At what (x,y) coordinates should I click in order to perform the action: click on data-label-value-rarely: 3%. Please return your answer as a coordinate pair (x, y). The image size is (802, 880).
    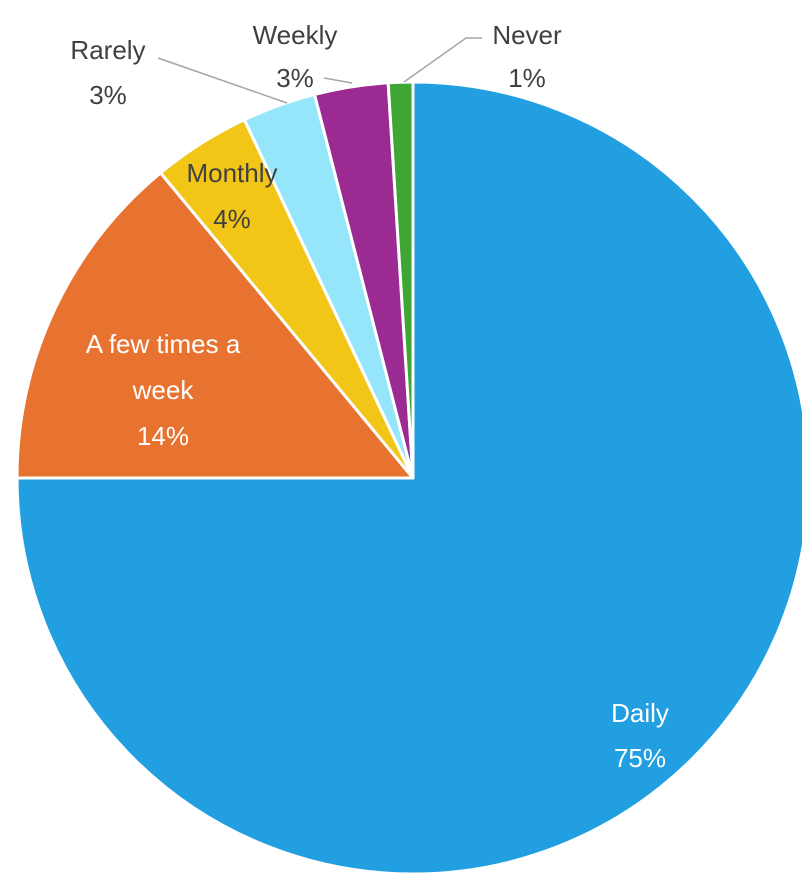
    Looking at the image, I should click on (108, 95).